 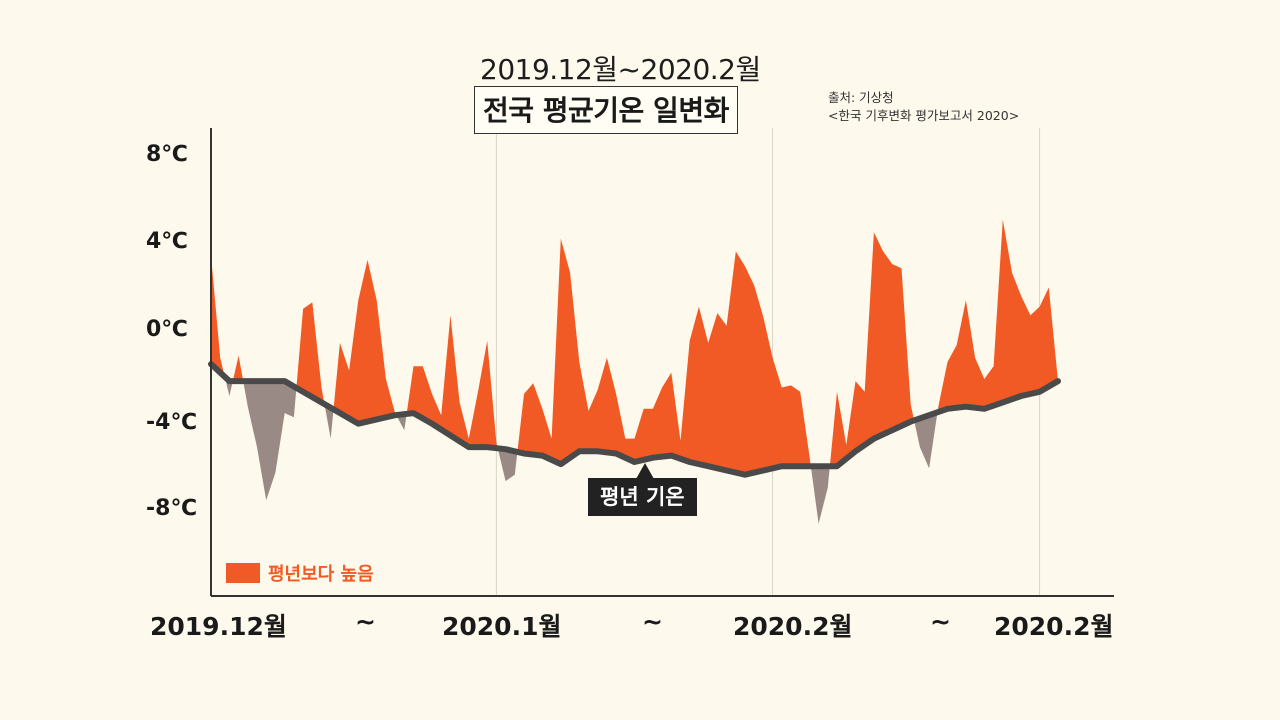 I want to click on source-line: <한국 기후변화 평가보고서 2020>, so click(x=924, y=115).